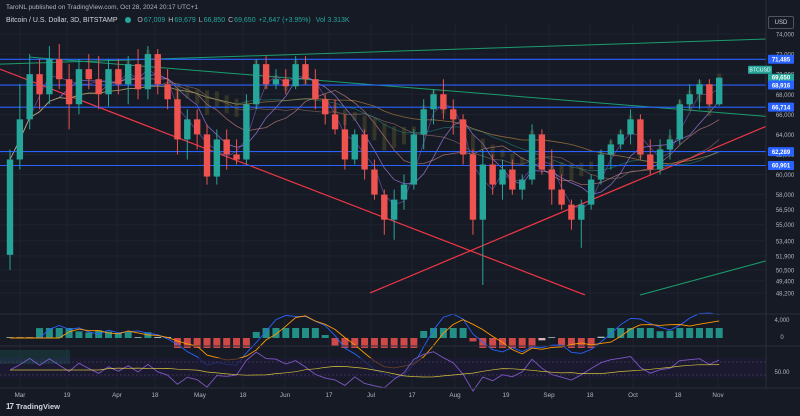  I want to click on y-tick-label: 64,000, so click(785, 136).